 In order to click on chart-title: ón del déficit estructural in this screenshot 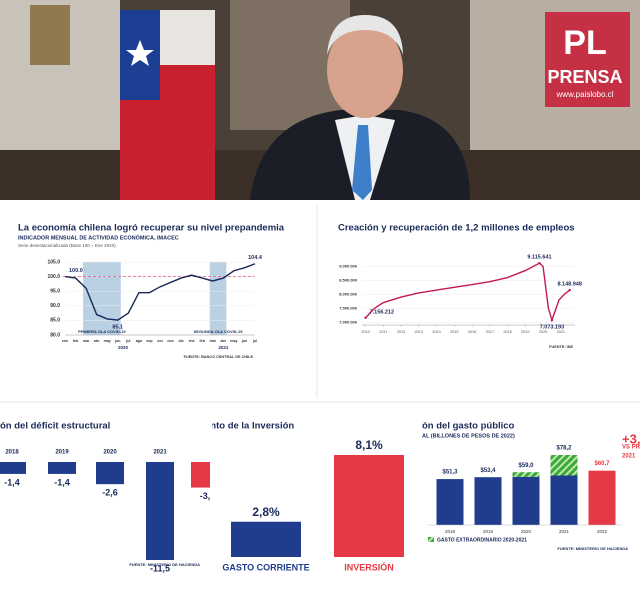, I will do `click(55, 426)`.